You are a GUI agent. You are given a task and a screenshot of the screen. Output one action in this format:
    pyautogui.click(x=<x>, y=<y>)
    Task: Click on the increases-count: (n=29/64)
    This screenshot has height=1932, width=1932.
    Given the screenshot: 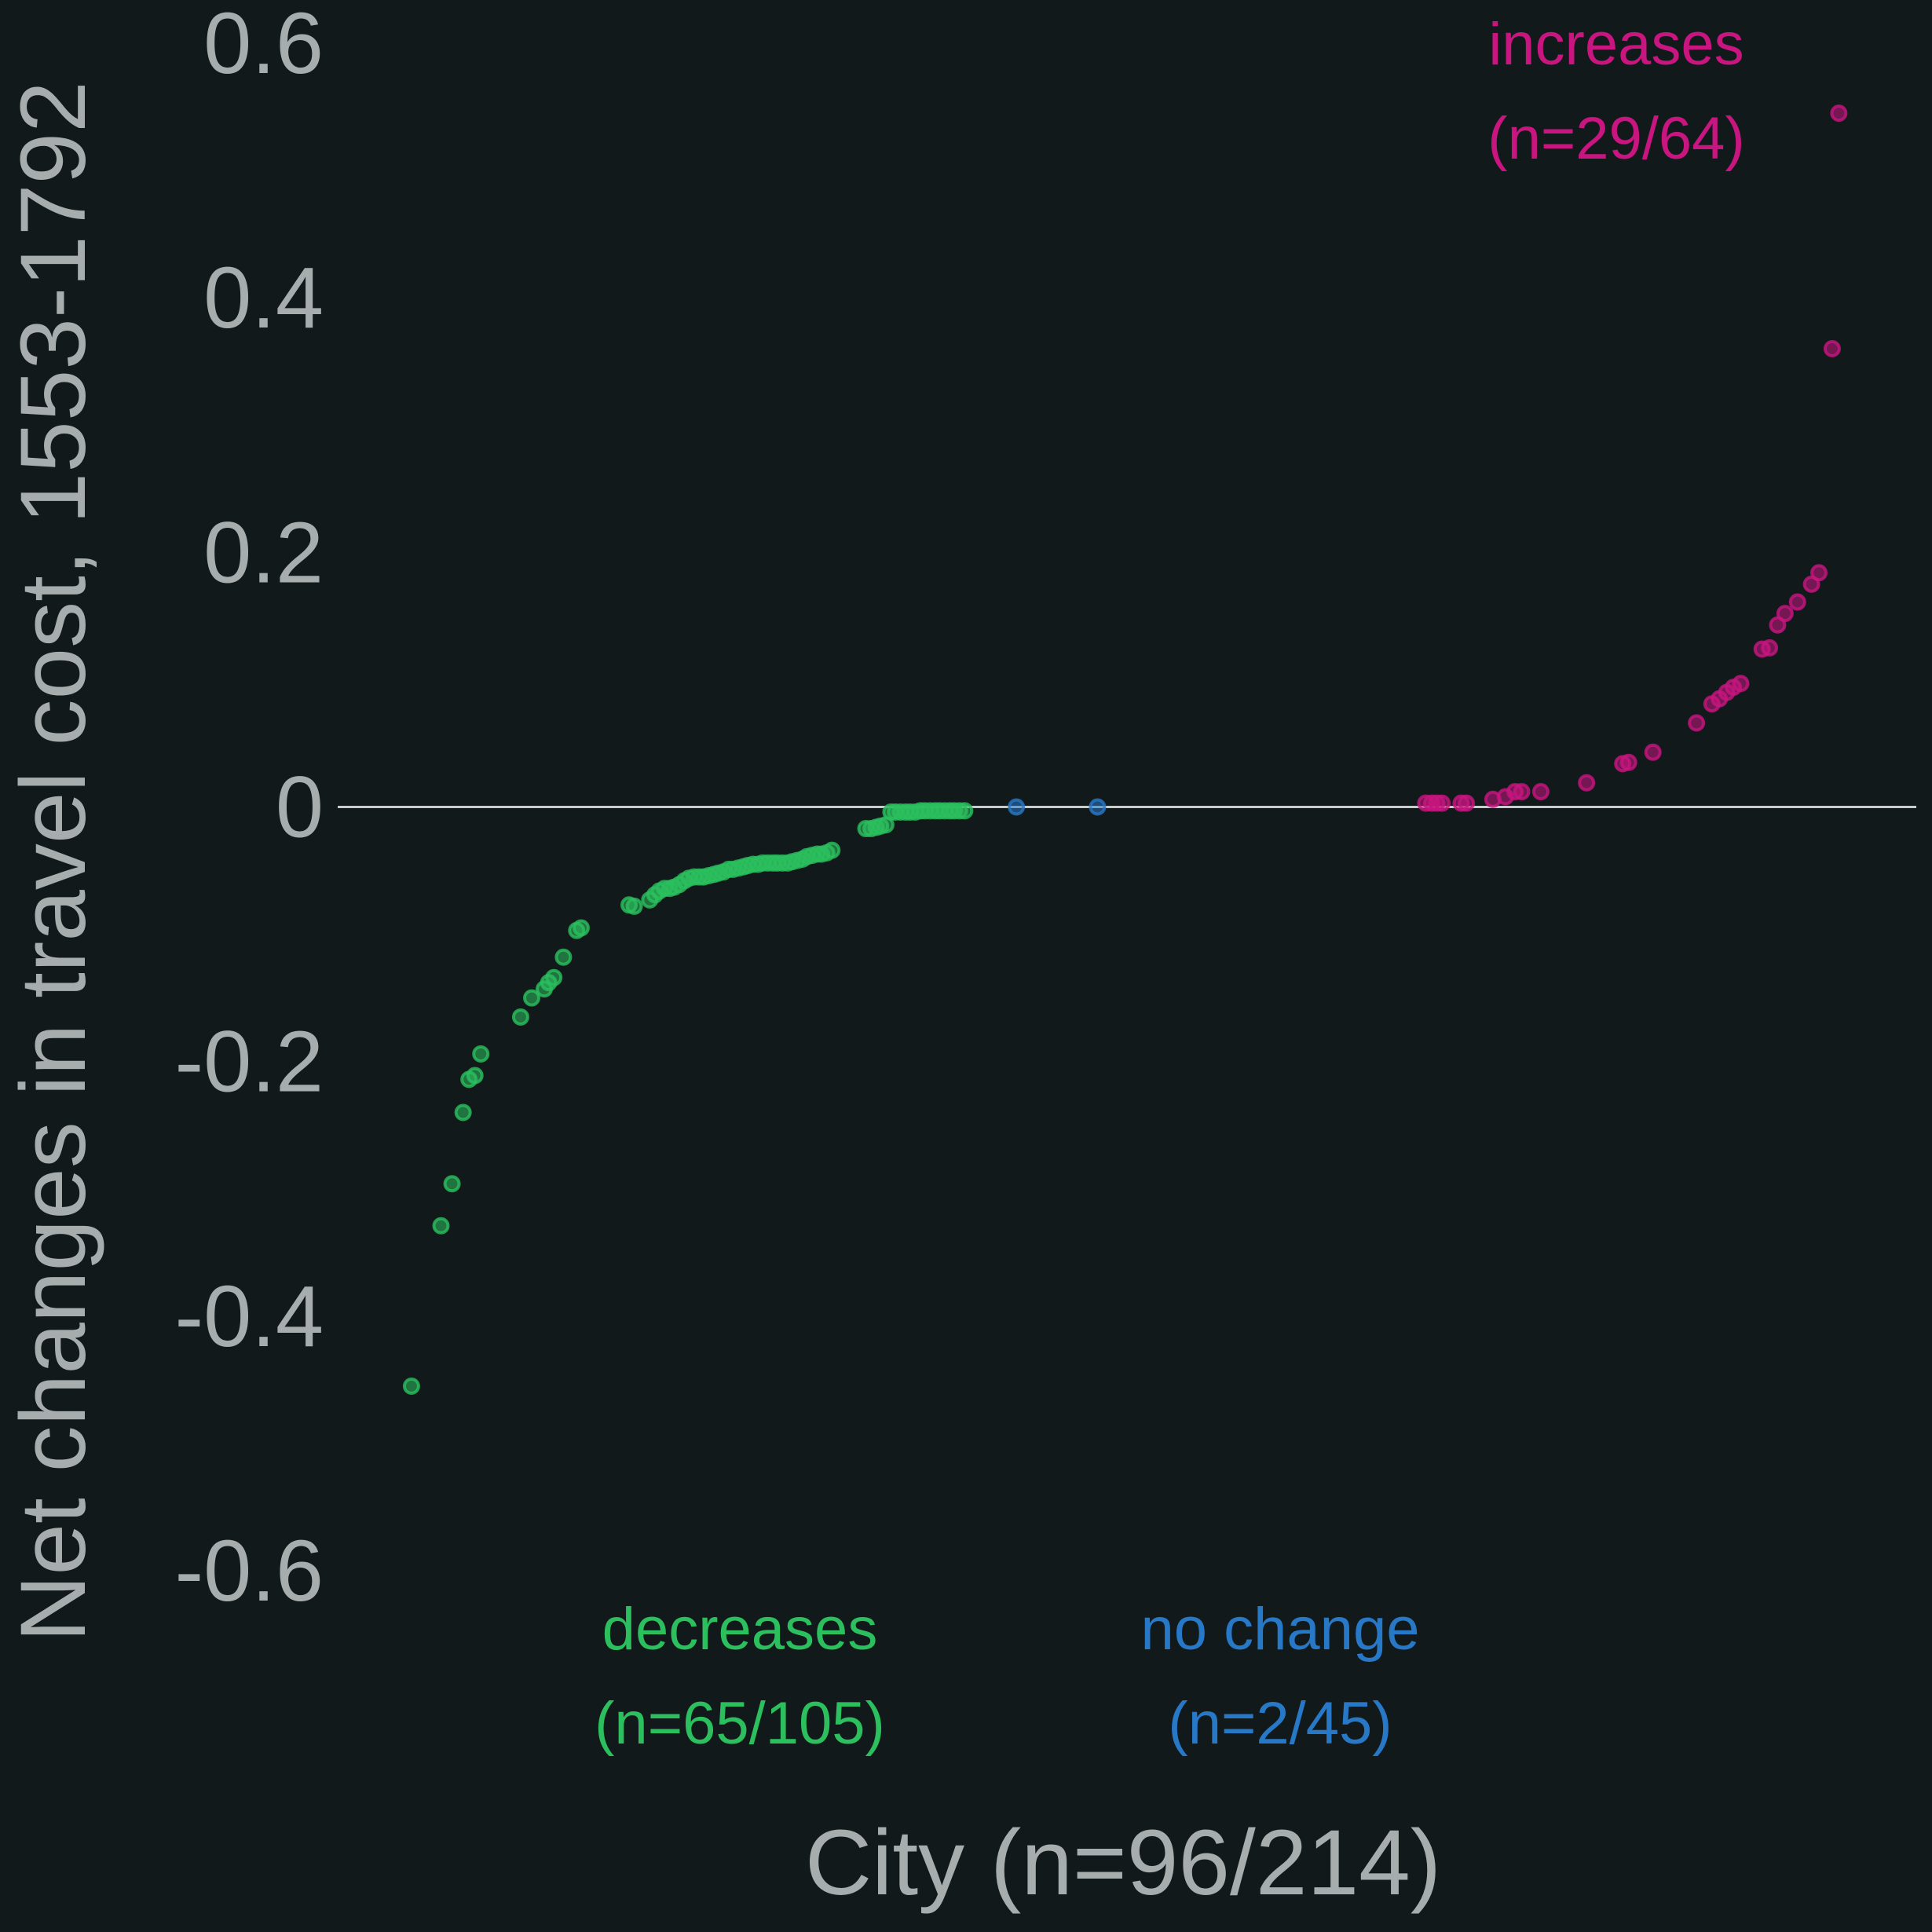 What is the action you would take?
    pyautogui.click(x=1616, y=139)
    